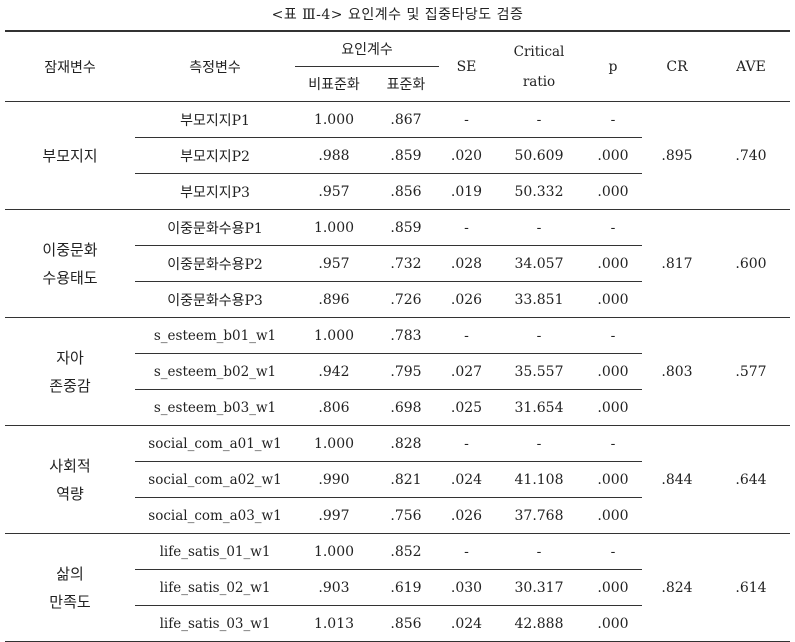 This screenshot has height=642, width=795. I want to click on unstd-loading-cell: .806, so click(334, 407).